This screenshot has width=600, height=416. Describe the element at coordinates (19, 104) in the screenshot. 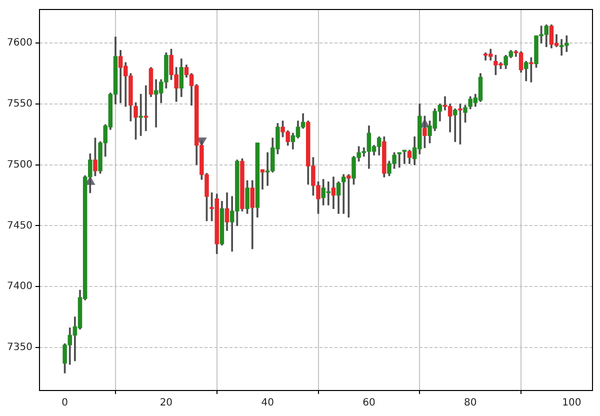

I see `y-tick-label: 7550` at that location.